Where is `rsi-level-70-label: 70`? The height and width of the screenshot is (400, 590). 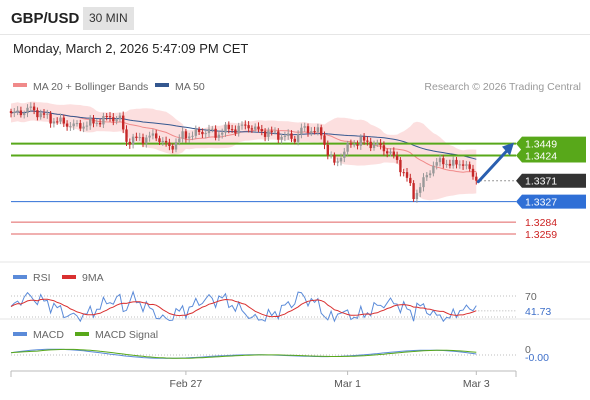
rsi-level-70-label: 70 is located at coordinates (531, 297).